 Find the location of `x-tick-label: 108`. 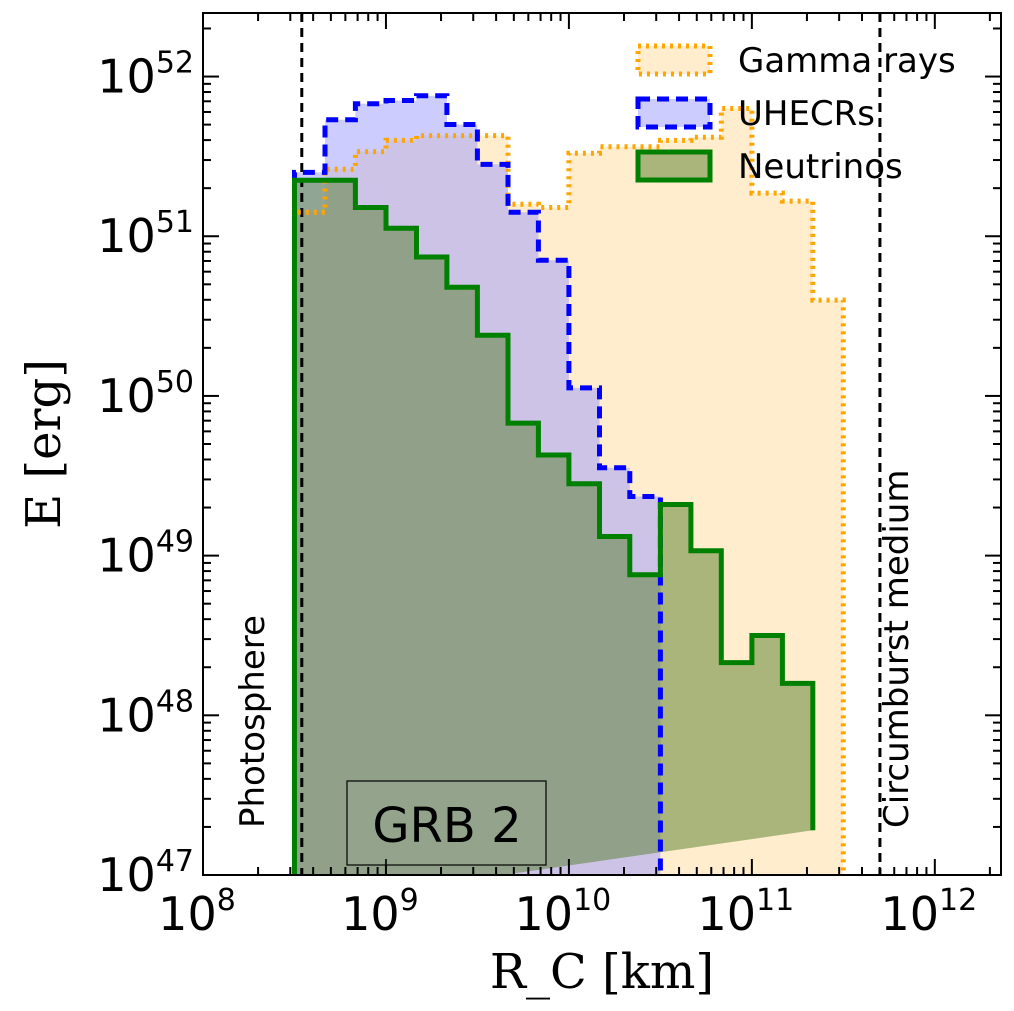

x-tick-label: 108 is located at coordinates (197, 912).